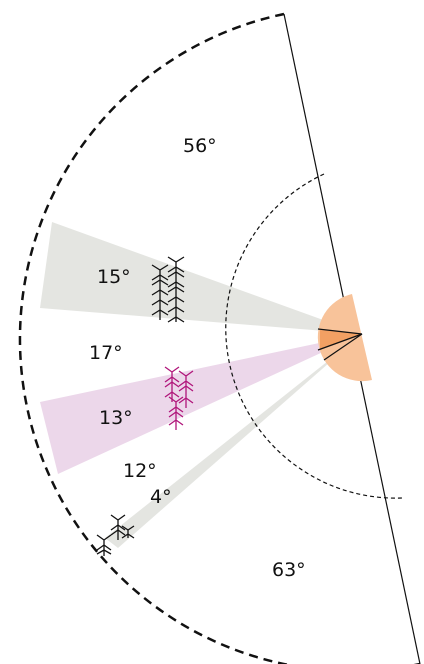  What do you see at coordinates (340, 331) in the screenshot?
I see `ray-top` at bounding box center [340, 331].